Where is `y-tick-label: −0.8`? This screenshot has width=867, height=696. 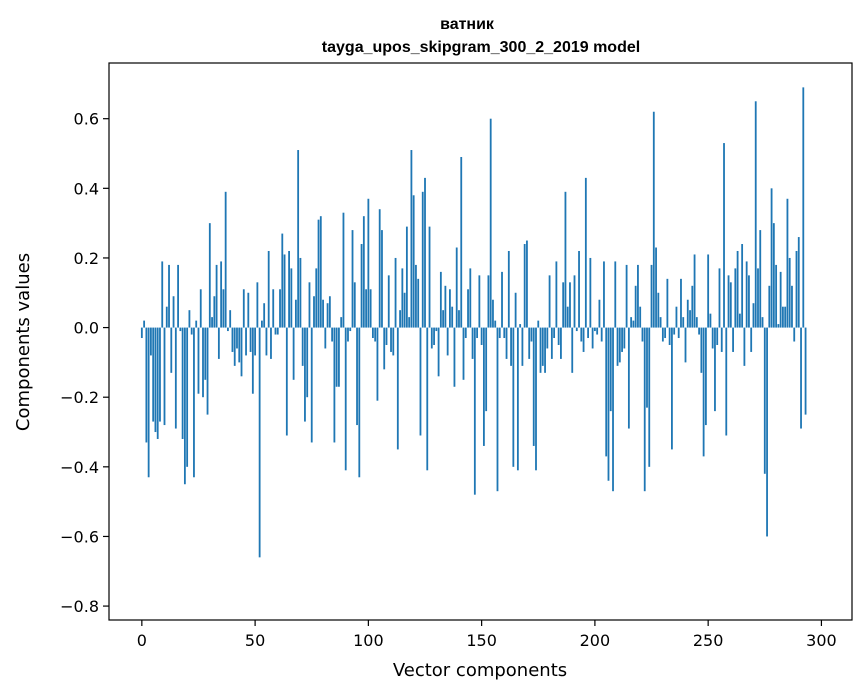
y-tick-label: −0.8 is located at coordinates (79, 606).